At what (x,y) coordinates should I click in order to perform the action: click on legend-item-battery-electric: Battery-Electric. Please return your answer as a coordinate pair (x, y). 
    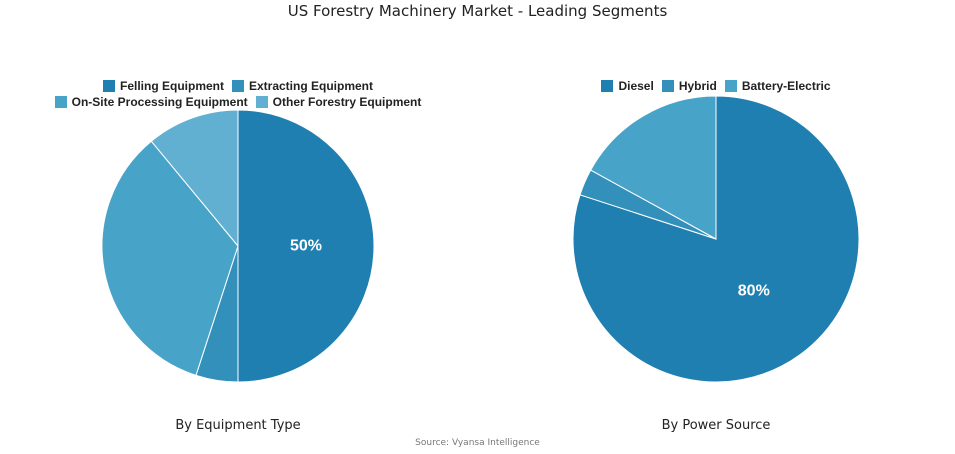
    Looking at the image, I should click on (777, 86).